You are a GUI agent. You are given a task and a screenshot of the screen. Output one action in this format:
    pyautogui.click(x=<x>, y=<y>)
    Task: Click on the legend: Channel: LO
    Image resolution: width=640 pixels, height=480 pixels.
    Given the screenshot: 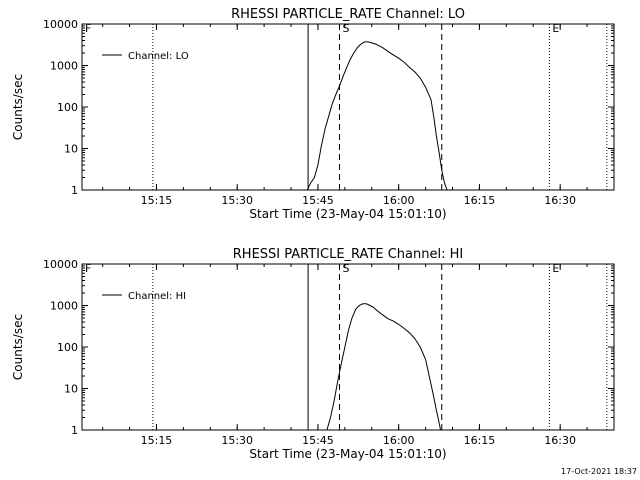 What is the action you would take?
    pyautogui.click(x=145, y=56)
    